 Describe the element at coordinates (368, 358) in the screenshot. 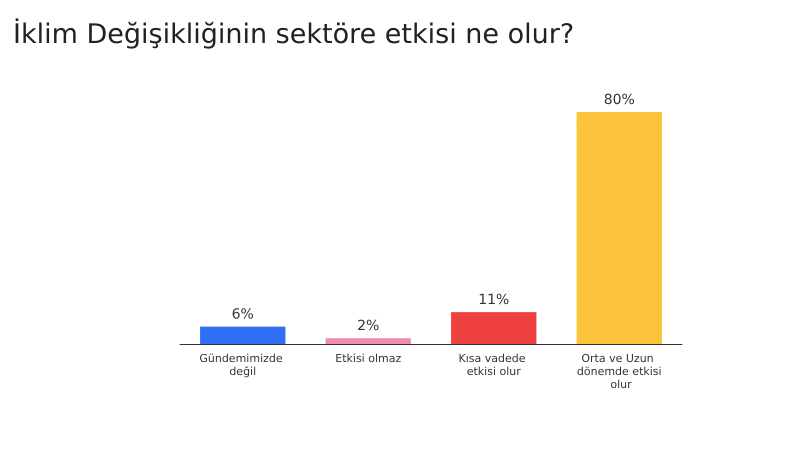

I see `x-tick-label: Etkisi olmaz` at that location.